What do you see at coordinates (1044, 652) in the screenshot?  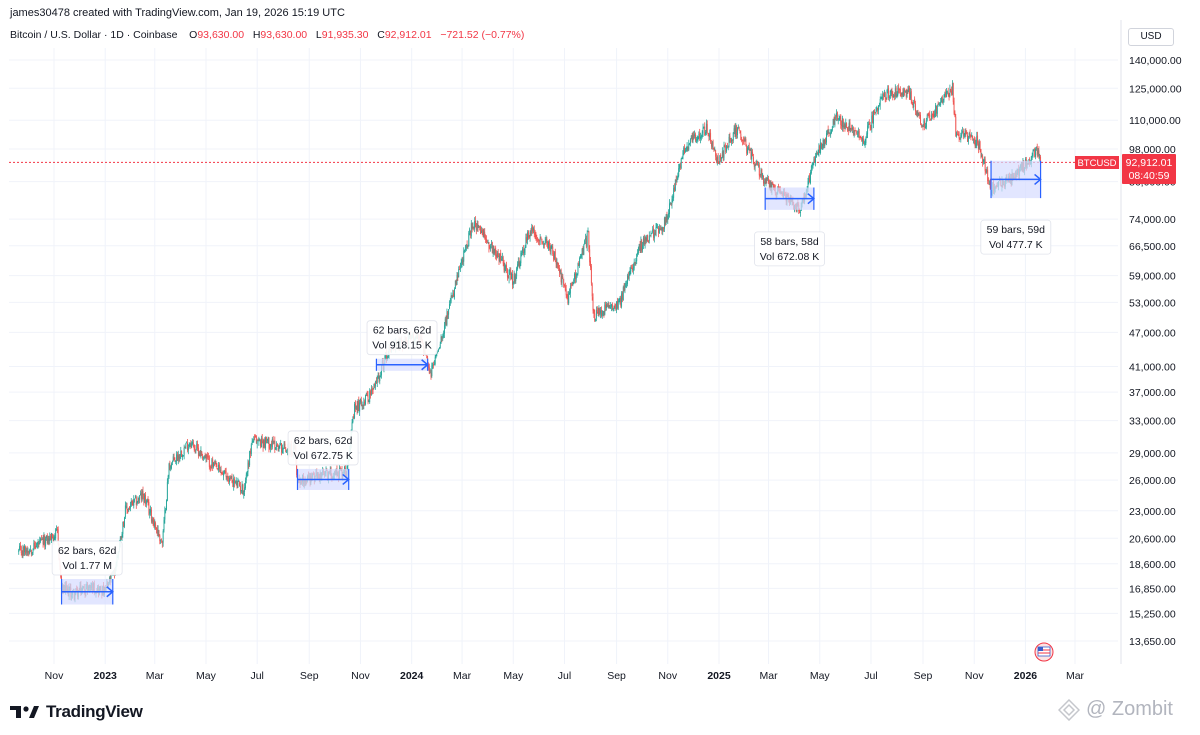 I see `event-flag-icon` at bounding box center [1044, 652].